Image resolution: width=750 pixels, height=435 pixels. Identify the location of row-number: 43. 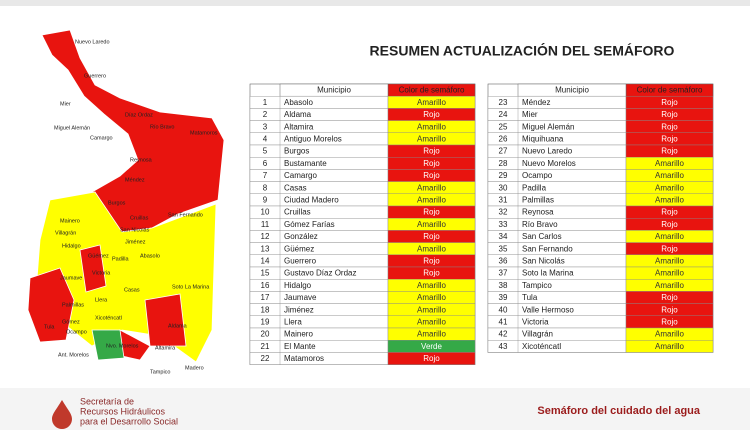
(503, 346).